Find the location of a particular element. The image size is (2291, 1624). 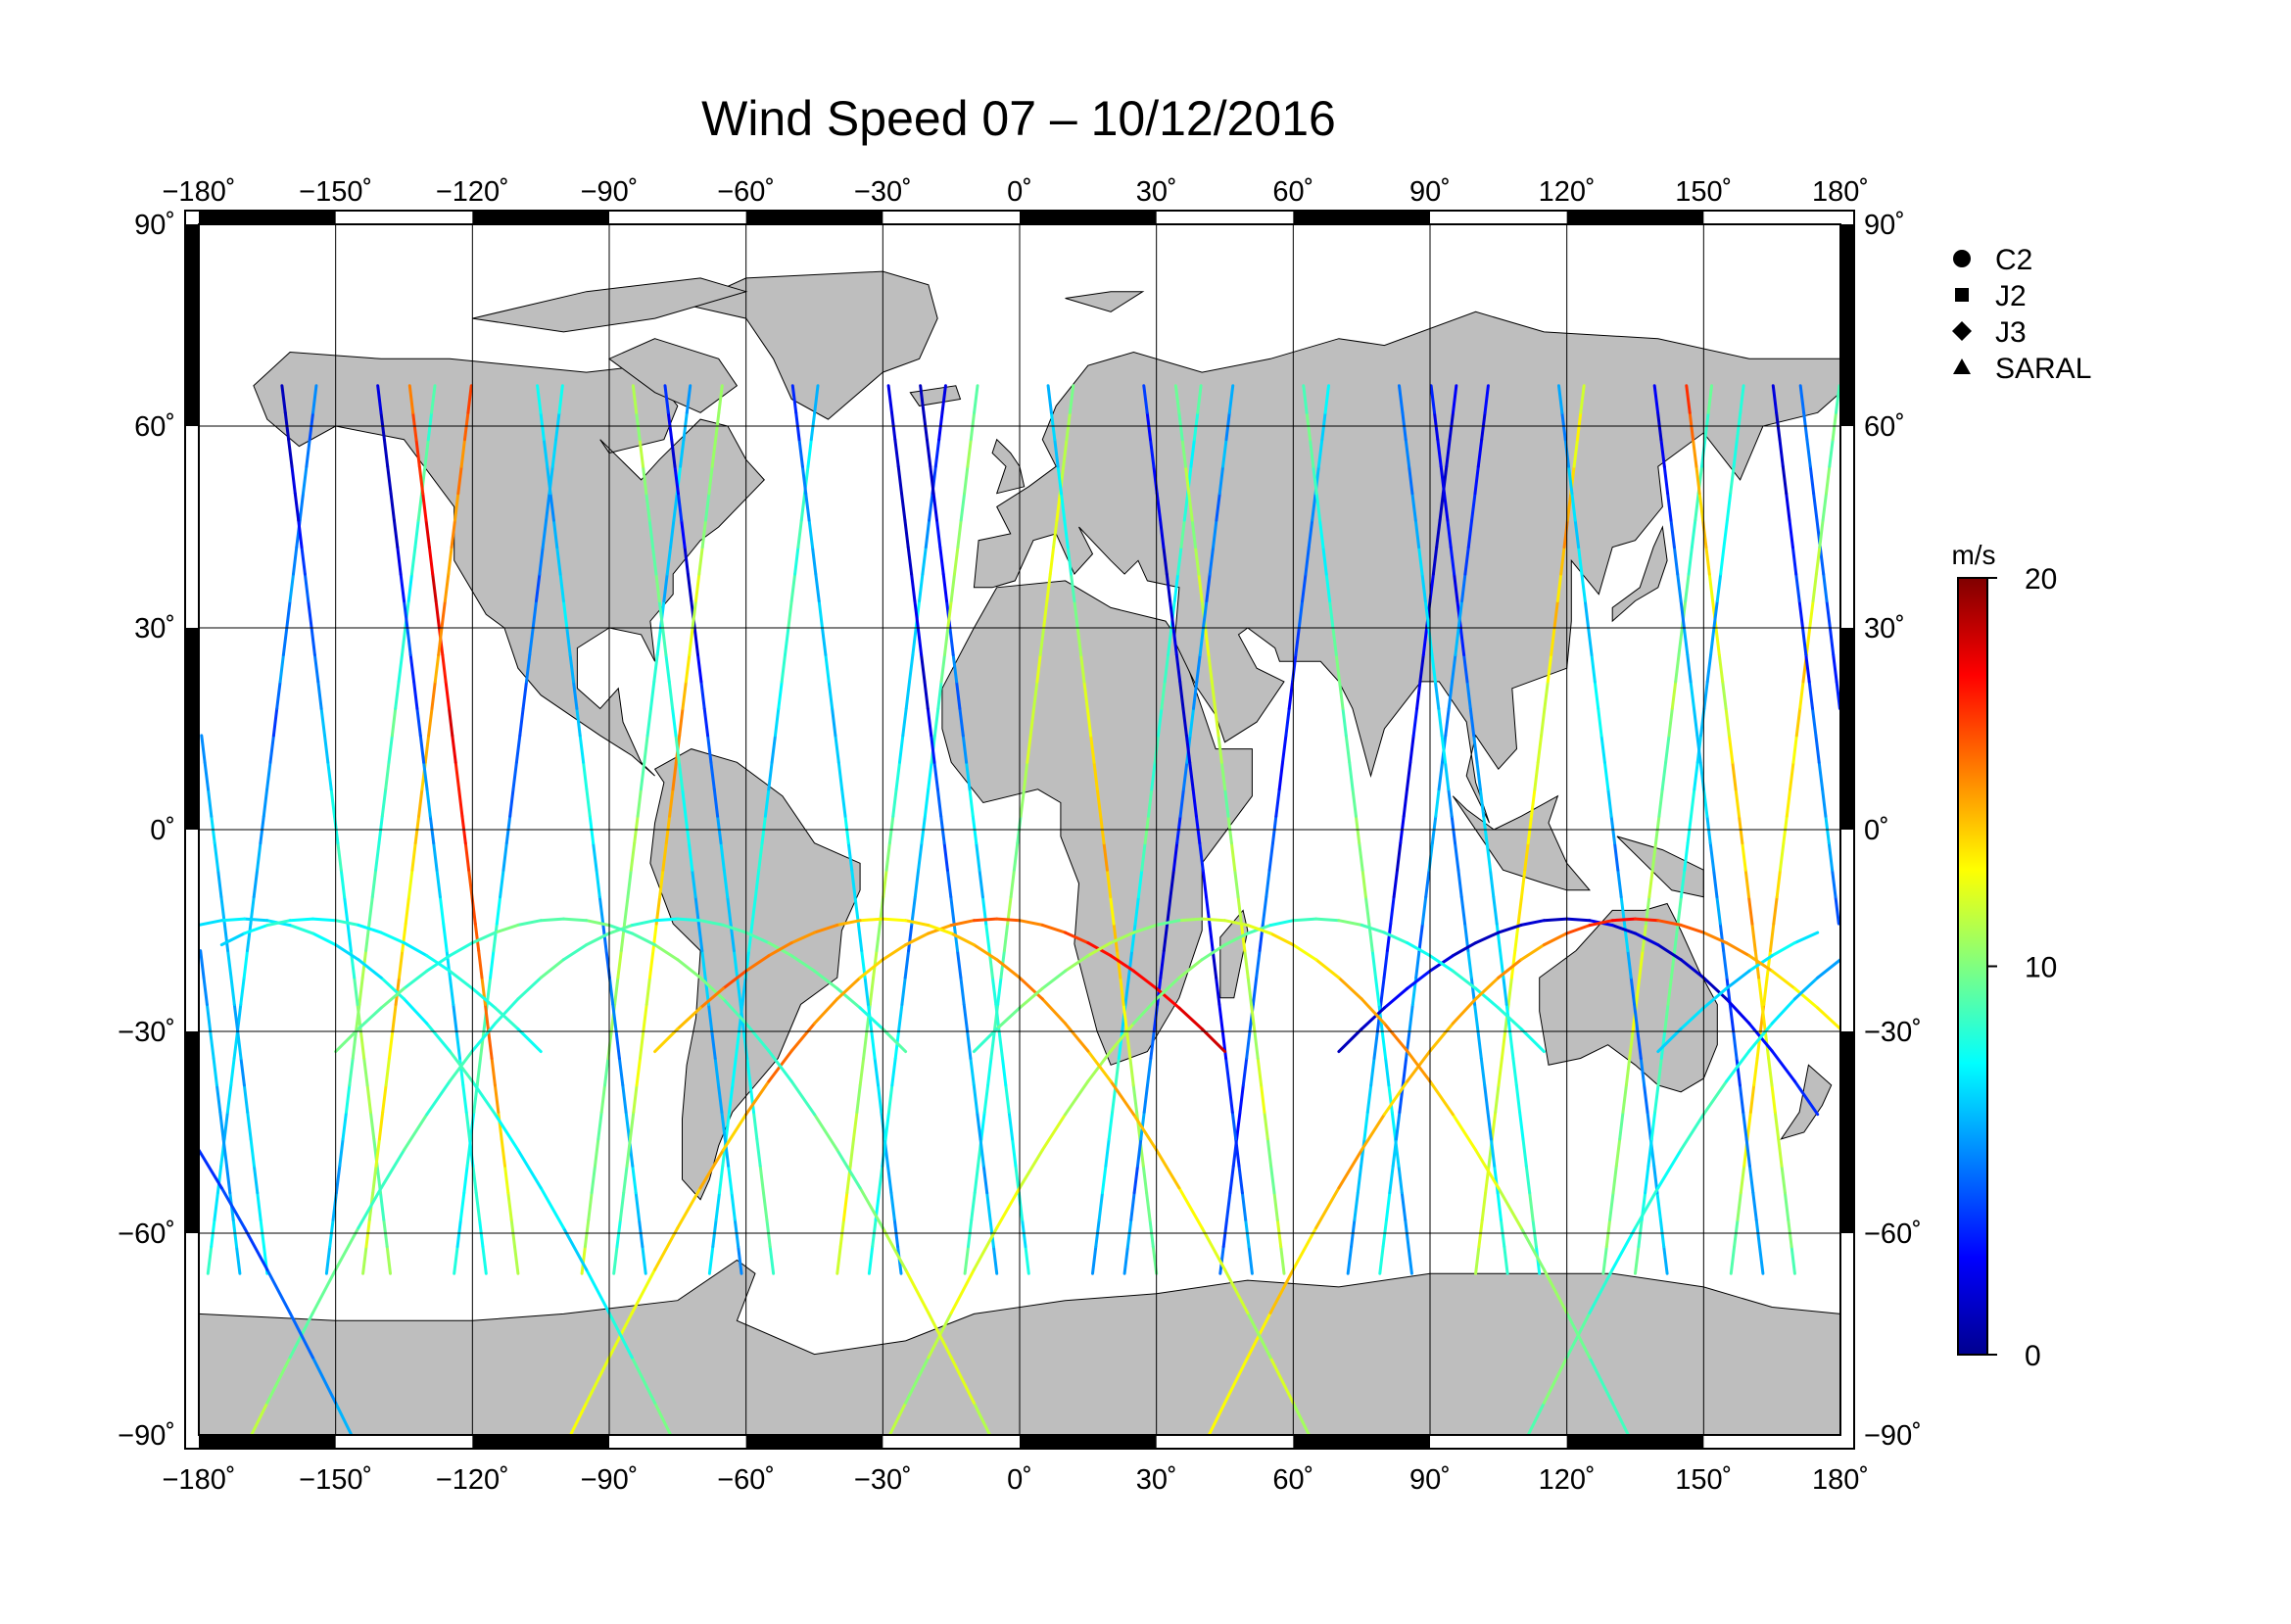

x-tick-label-bottom: −150˚ is located at coordinates (335, 1480).